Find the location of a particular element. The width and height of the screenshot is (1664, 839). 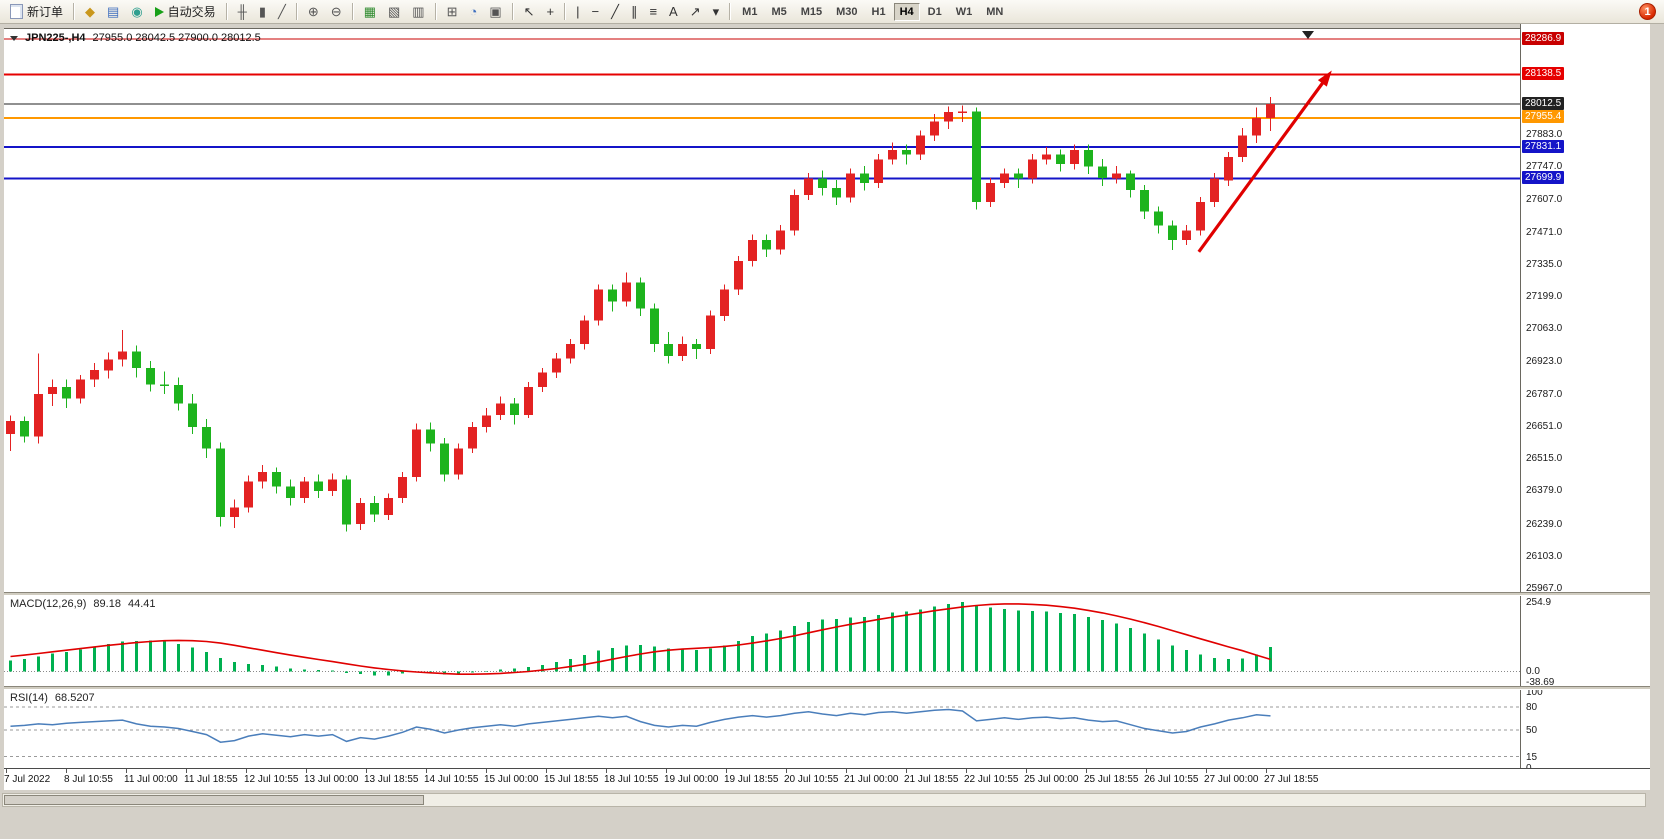

timeframe-h4: H4 is located at coordinates (906, 11).